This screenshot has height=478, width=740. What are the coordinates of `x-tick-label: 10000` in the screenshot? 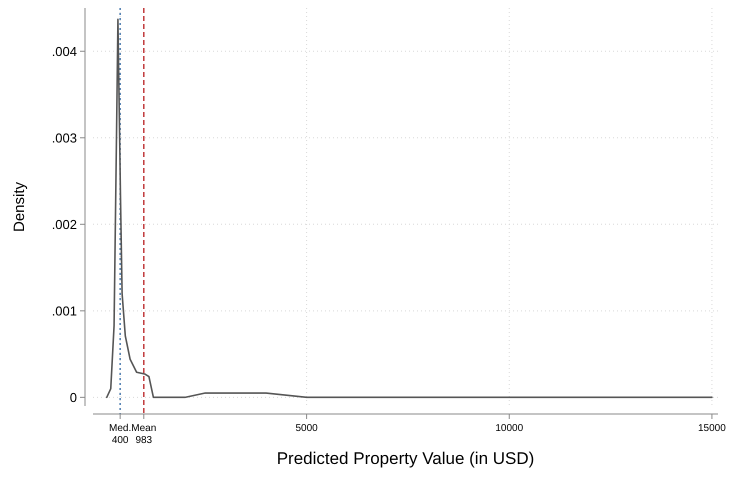 It's located at (509, 428).